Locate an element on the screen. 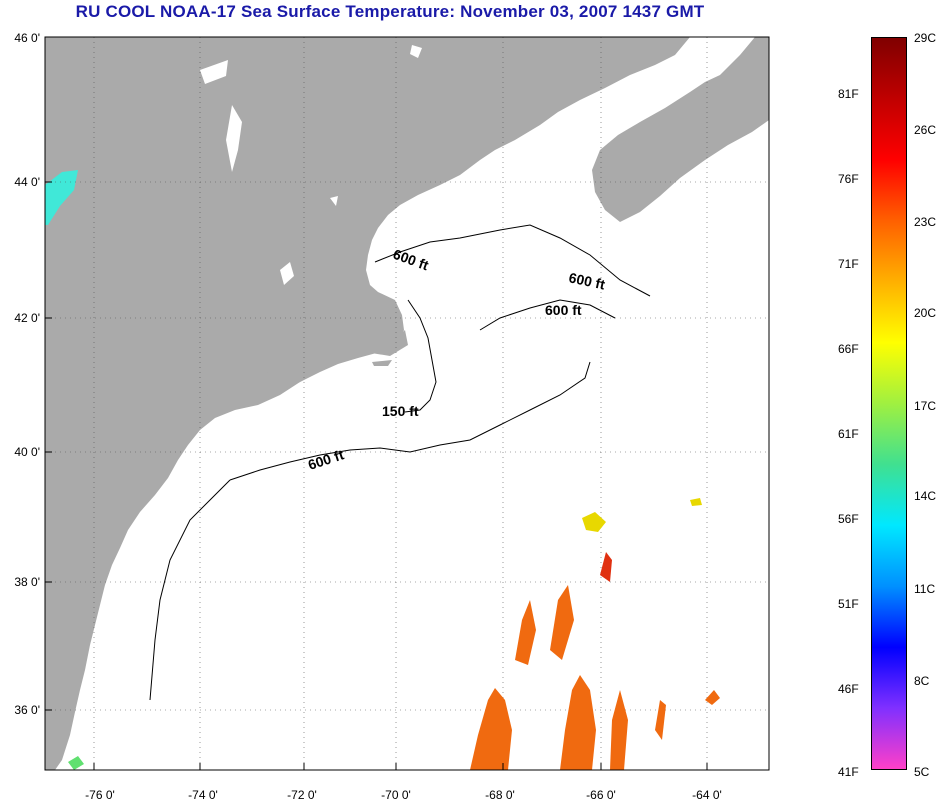 The height and width of the screenshot is (809, 944). colorbar-f-label: 81F is located at coordinates (848, 94).